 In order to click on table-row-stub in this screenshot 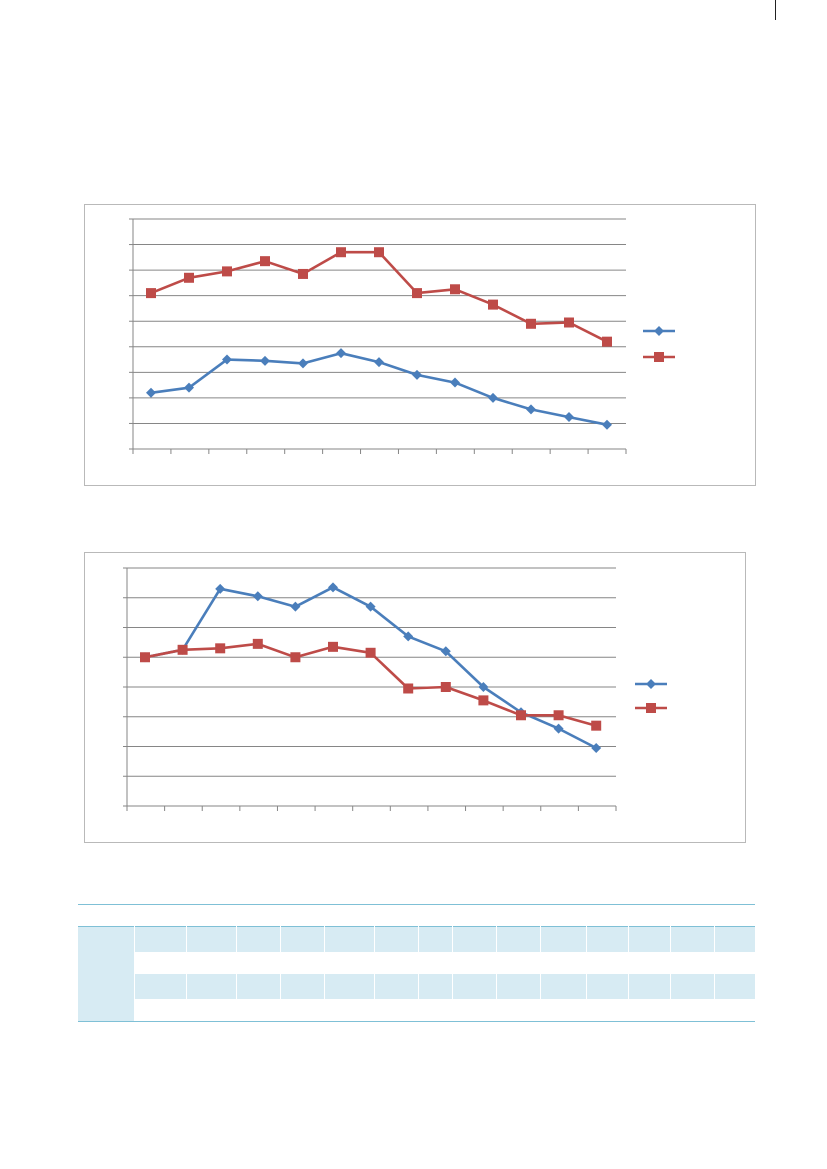, I will do `click(106, 987)`.